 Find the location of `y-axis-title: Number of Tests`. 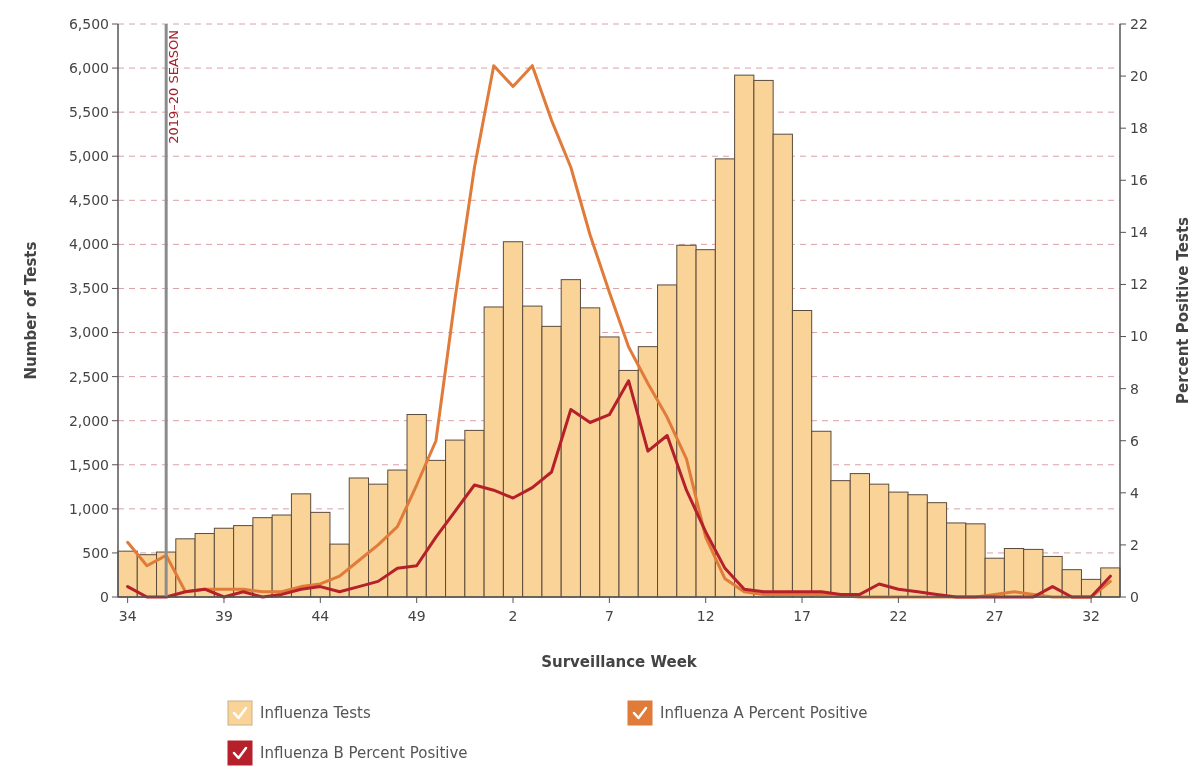

y-axis-title: Number of Tests is located at coordinates (31, 310).